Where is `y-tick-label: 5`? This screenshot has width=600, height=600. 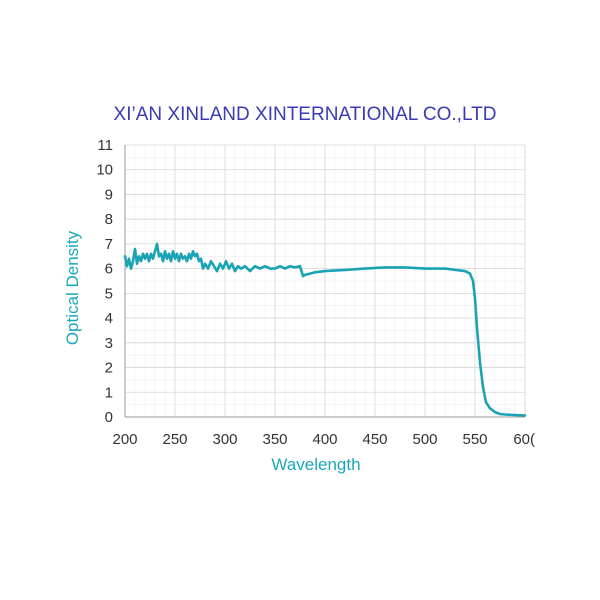 y-tick-label: 5 is located at coordinates (109, 293).